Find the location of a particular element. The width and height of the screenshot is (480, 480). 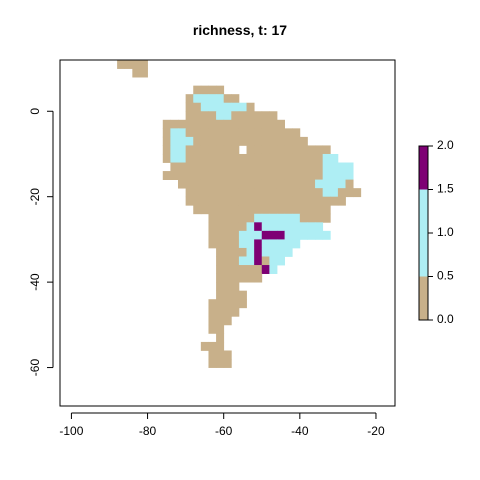

legend-tick-label: 2.0 is located at coordinates (445, 145).